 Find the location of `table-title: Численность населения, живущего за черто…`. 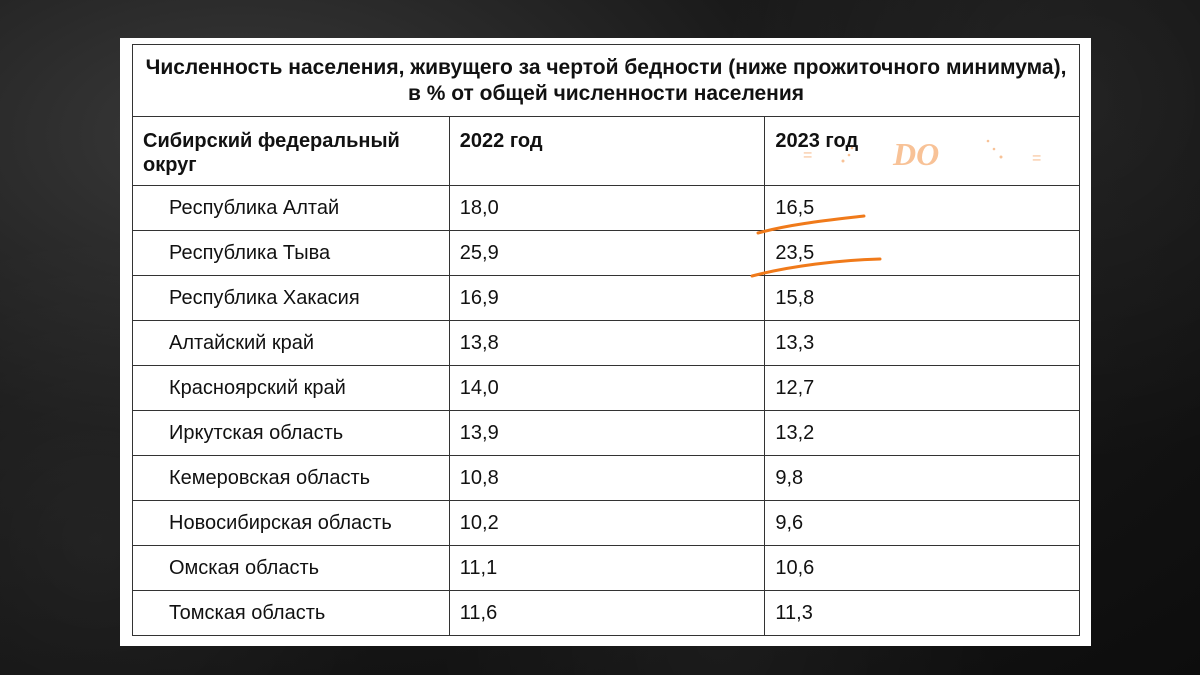

table-title: Численность населения, живущего за черто… is located at coordinates (606, 80).